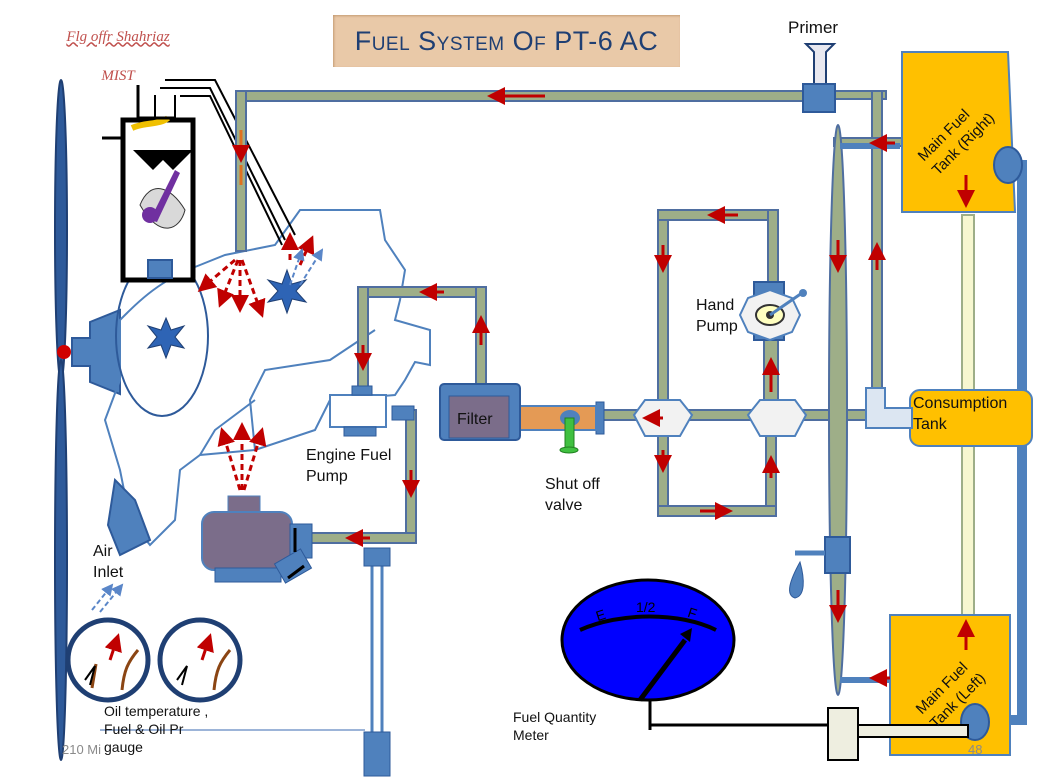 The width and height of the screenshot is (1045, 783). What do you see at coordinates (553, 427) in the screenshot?
I see `shut-off-valve` at bounding box center [553, 427].